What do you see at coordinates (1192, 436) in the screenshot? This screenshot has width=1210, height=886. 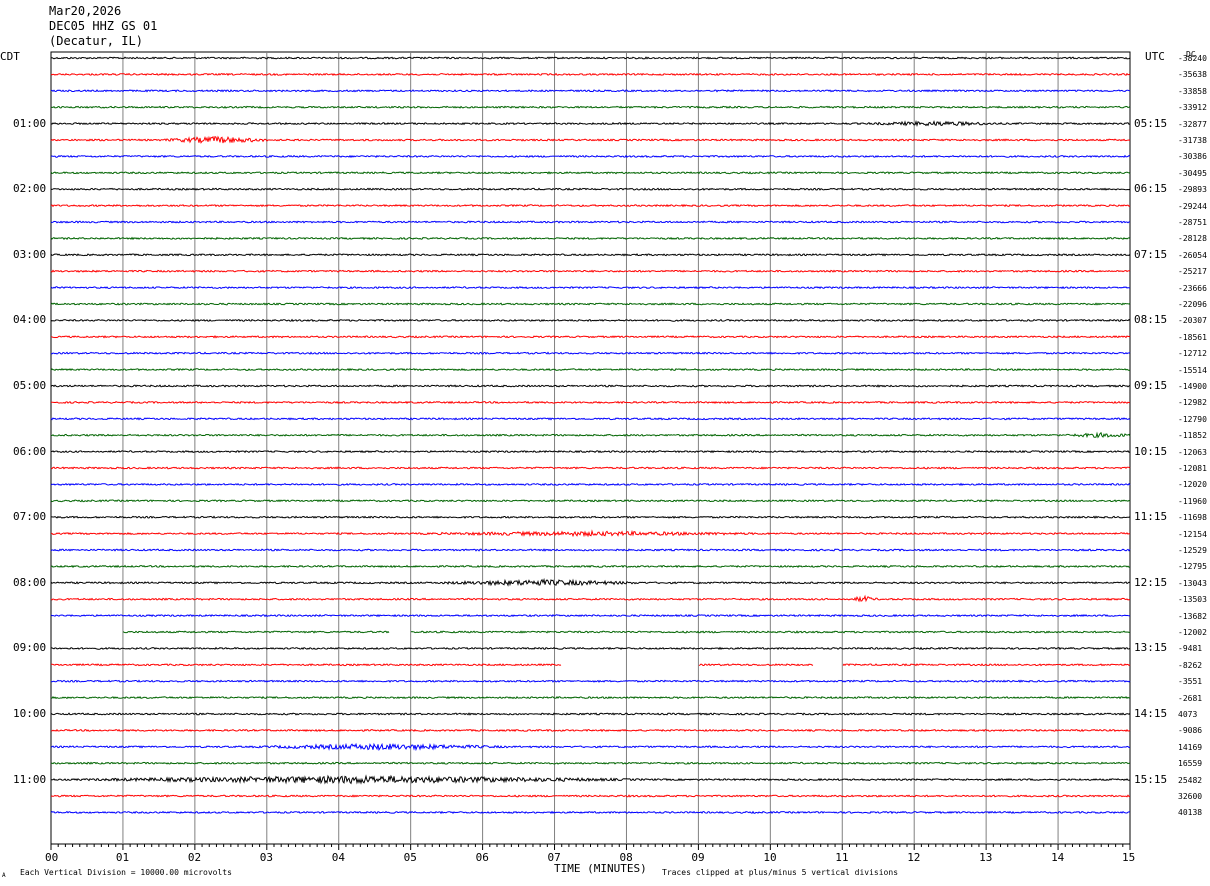 I see `dc-offset: -11852` at bounding box center [1192, 436].